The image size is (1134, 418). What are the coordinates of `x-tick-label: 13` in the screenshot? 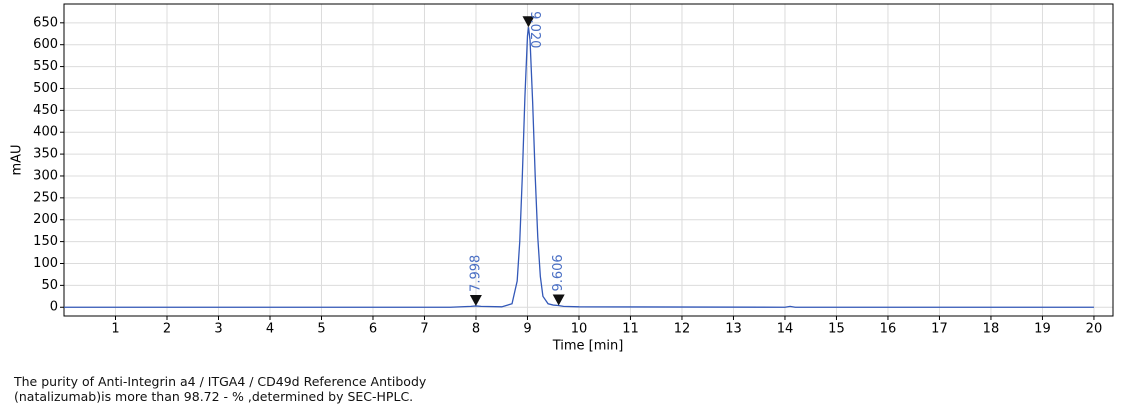 It's located at (733, 329).